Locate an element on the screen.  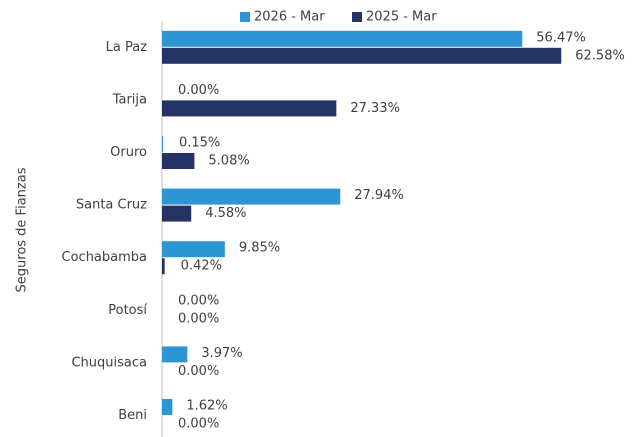
value-label: 4.58% is located at coordinates (225, 213).